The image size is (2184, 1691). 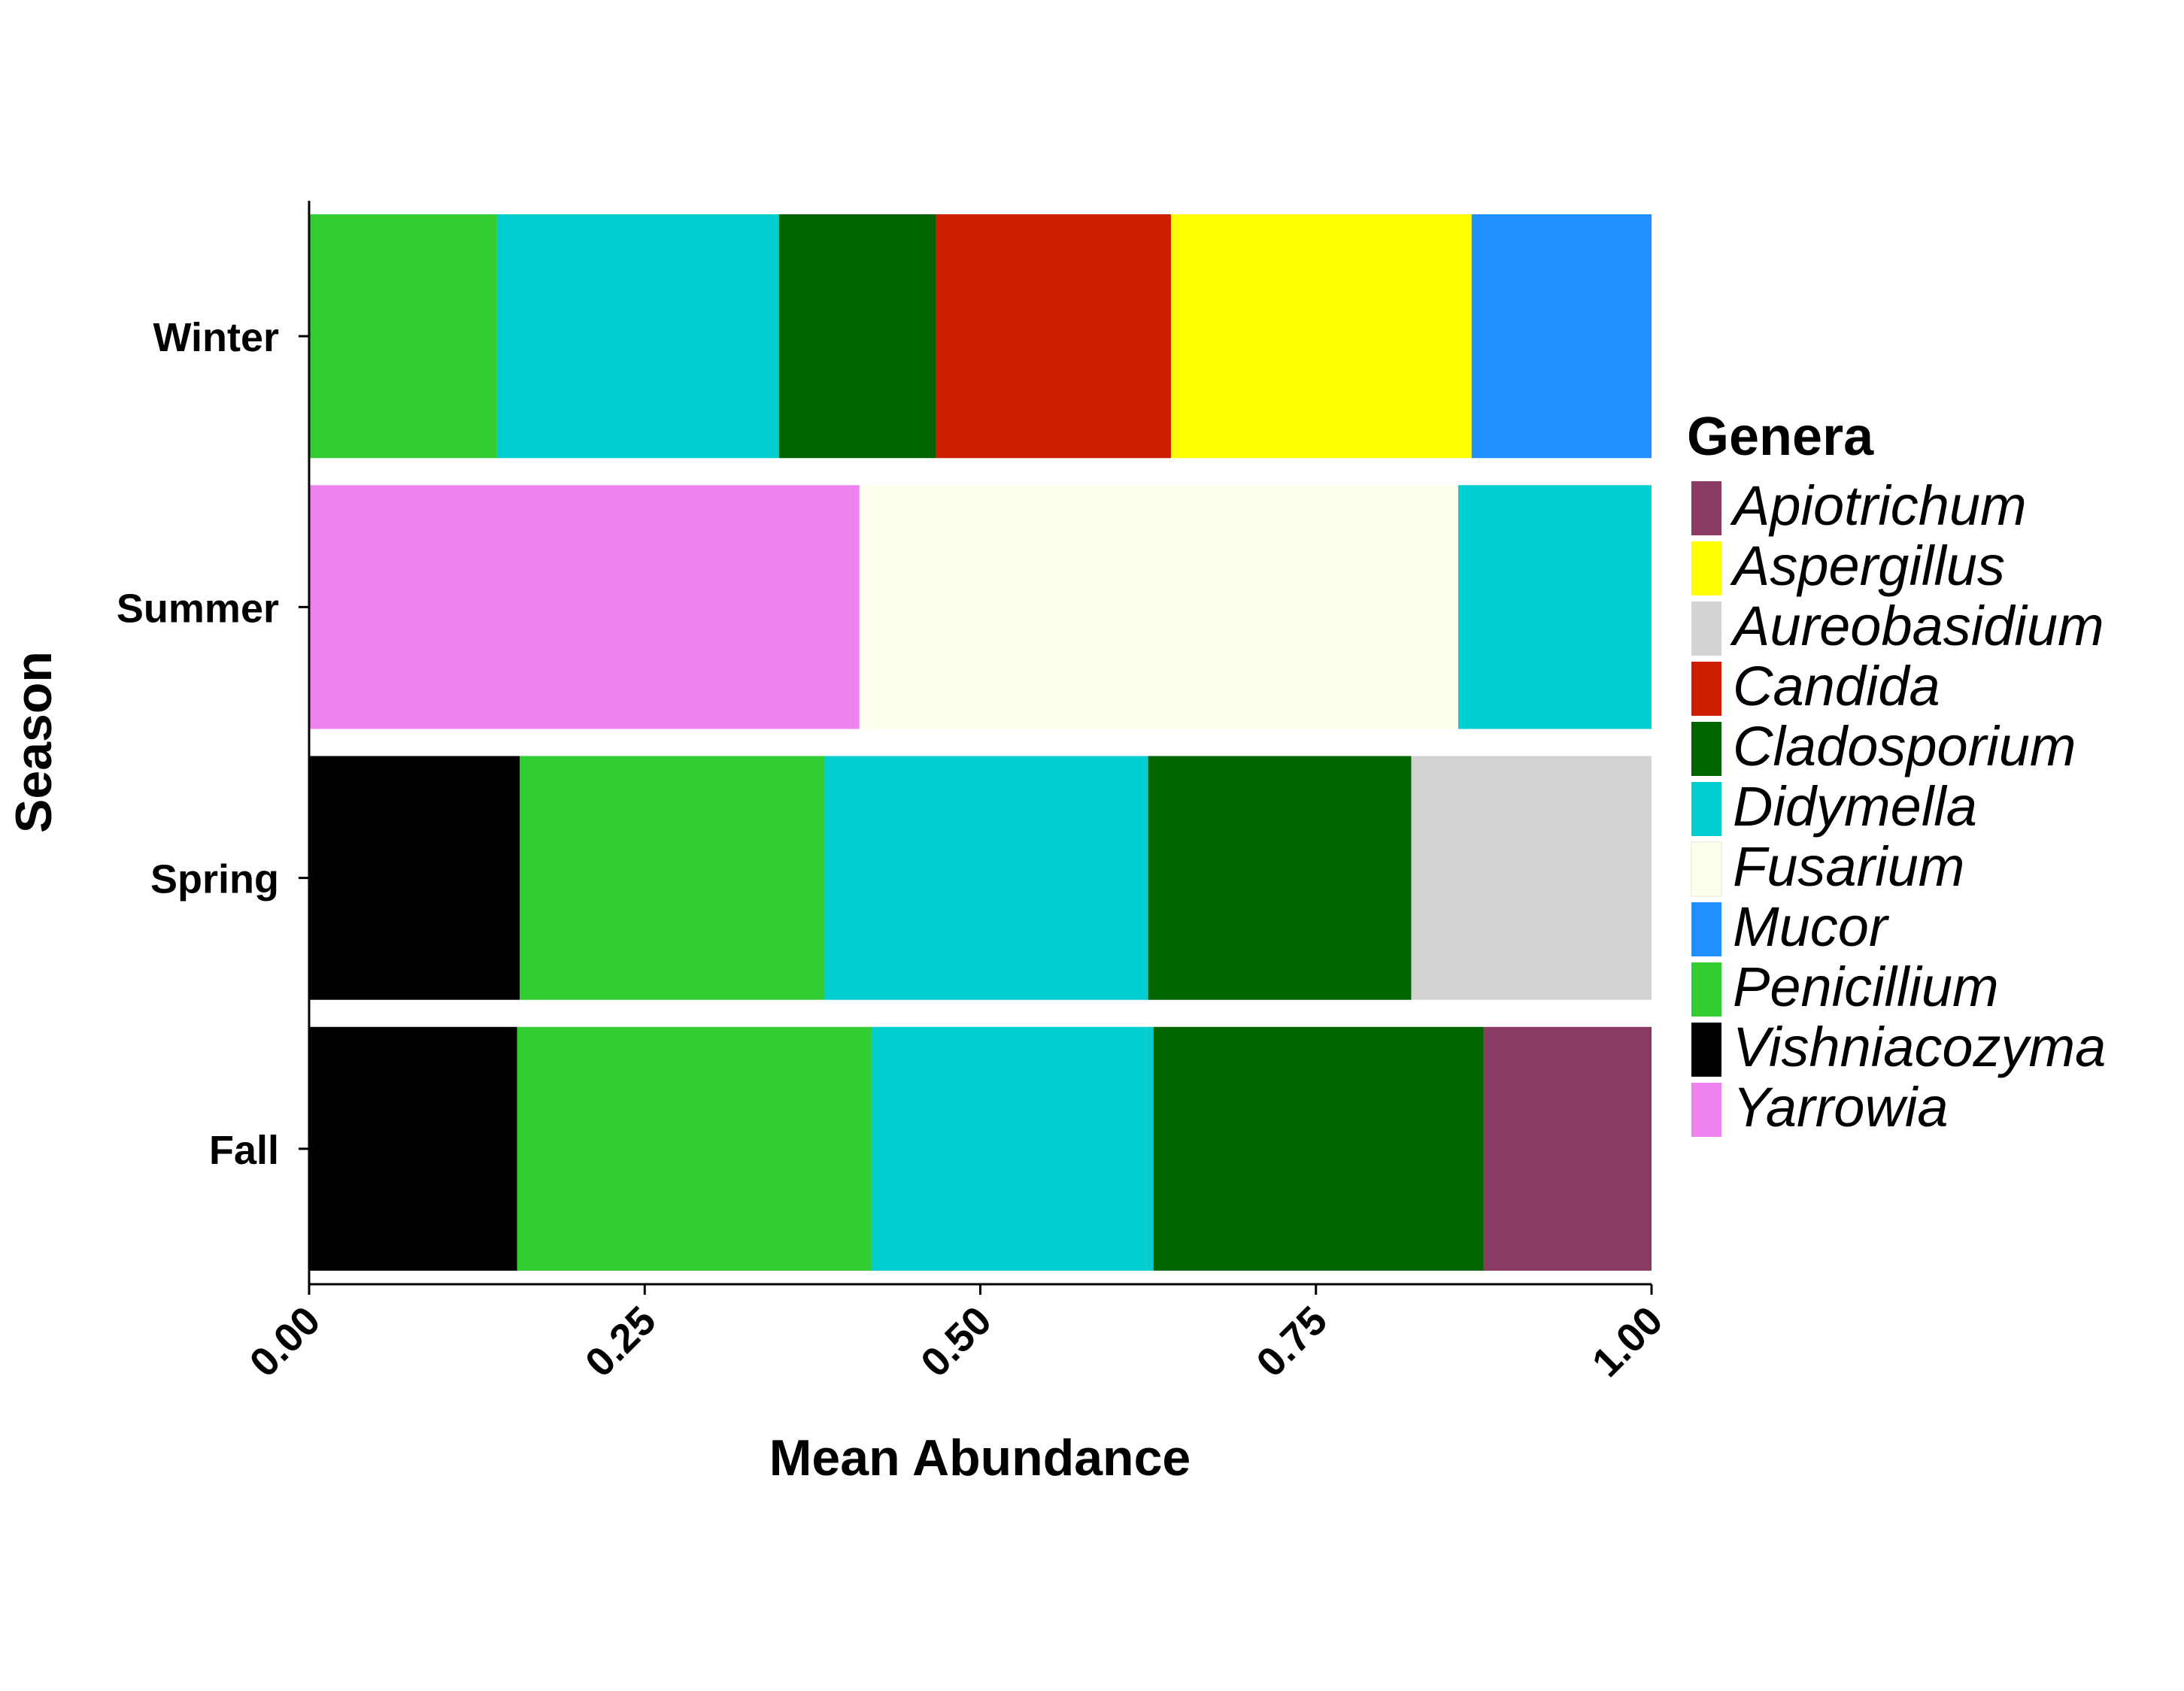 What do you see at coordinates (986, 878) in the screenshot?
I see `bar-segment-spring-didymella` at bounding box center [986, 878].